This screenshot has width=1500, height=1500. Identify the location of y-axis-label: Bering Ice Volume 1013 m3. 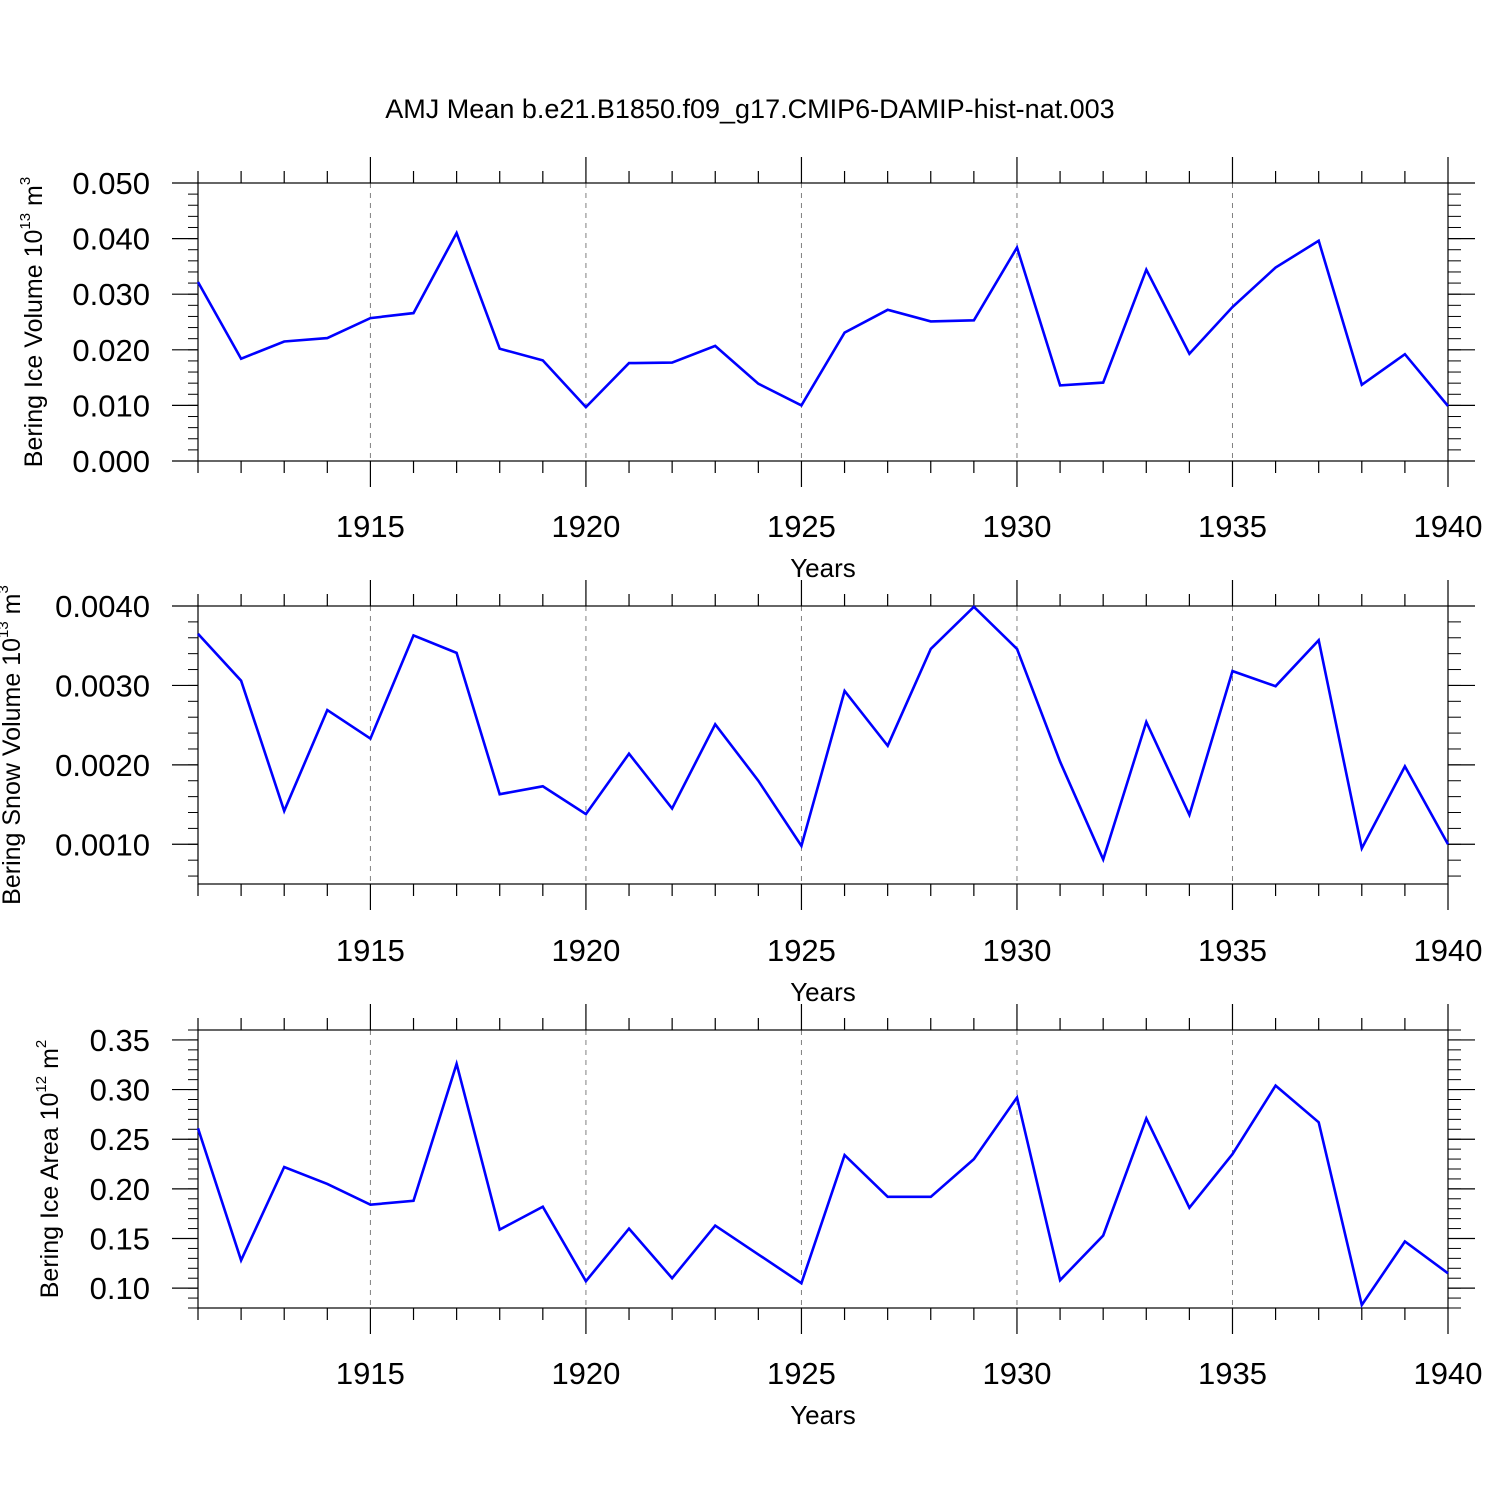
(32, 322).